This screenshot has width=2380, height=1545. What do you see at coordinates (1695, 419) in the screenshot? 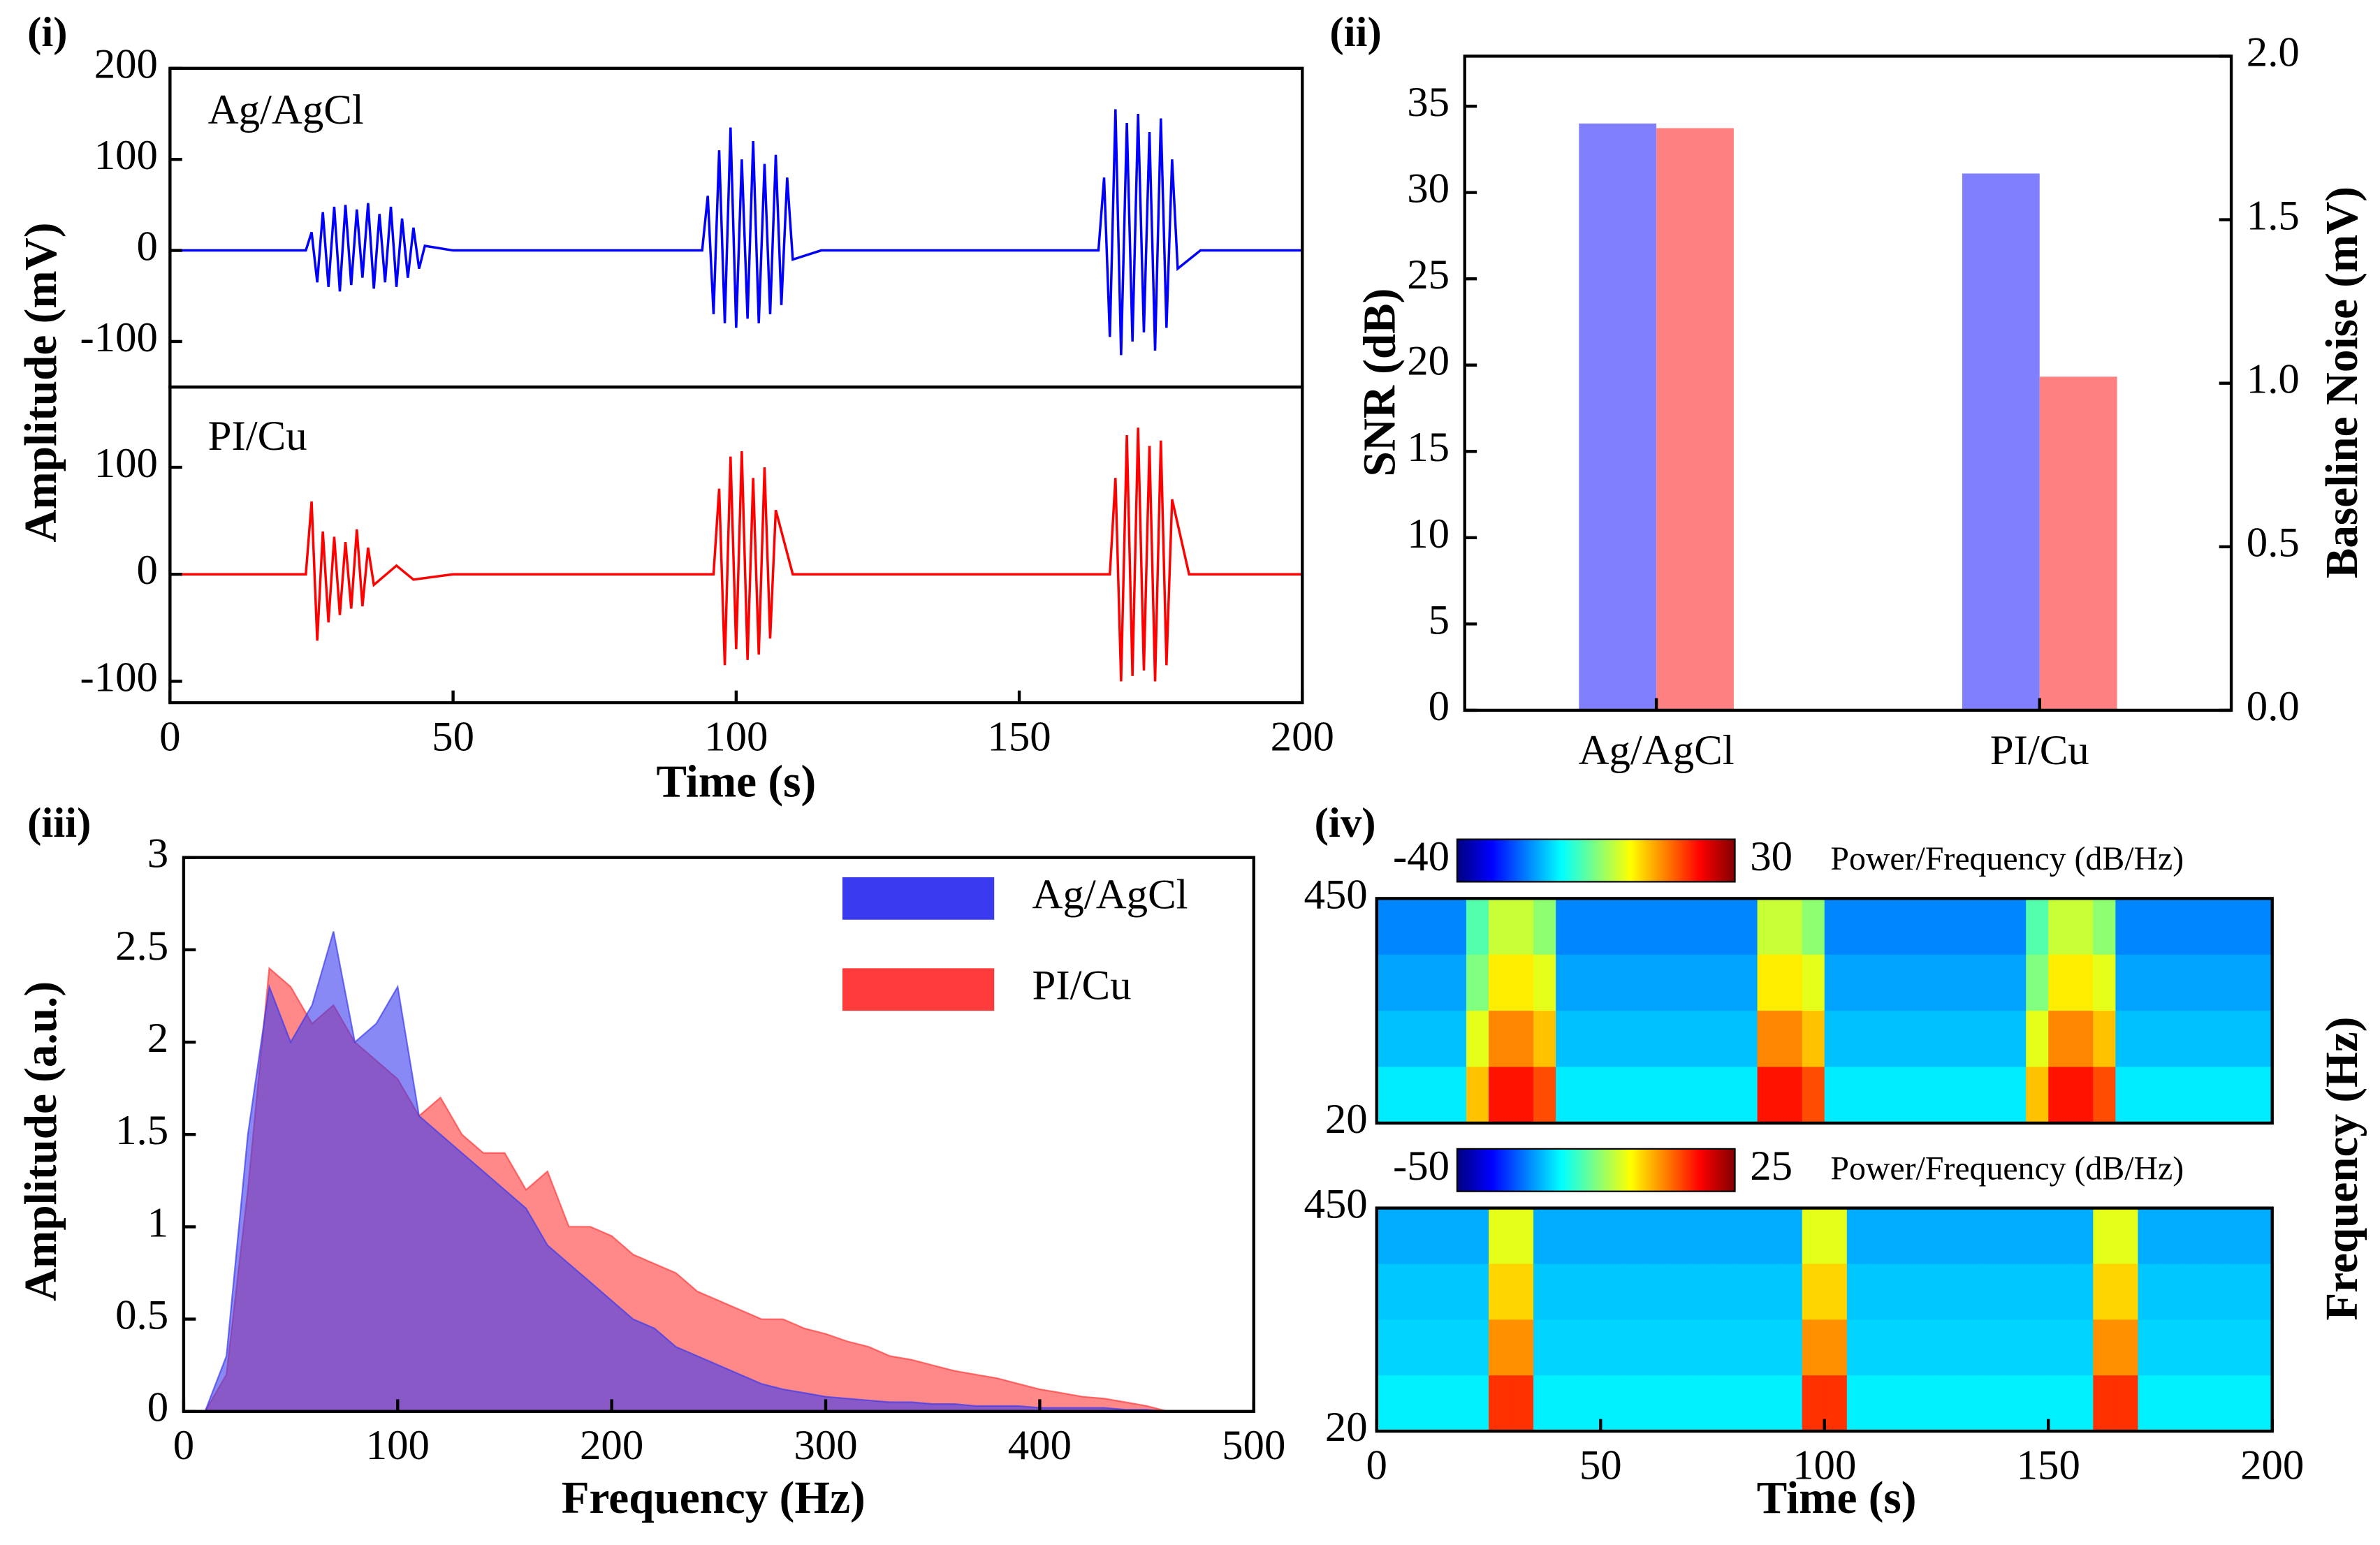
I see `bar` at bounding box center [1695, 419].